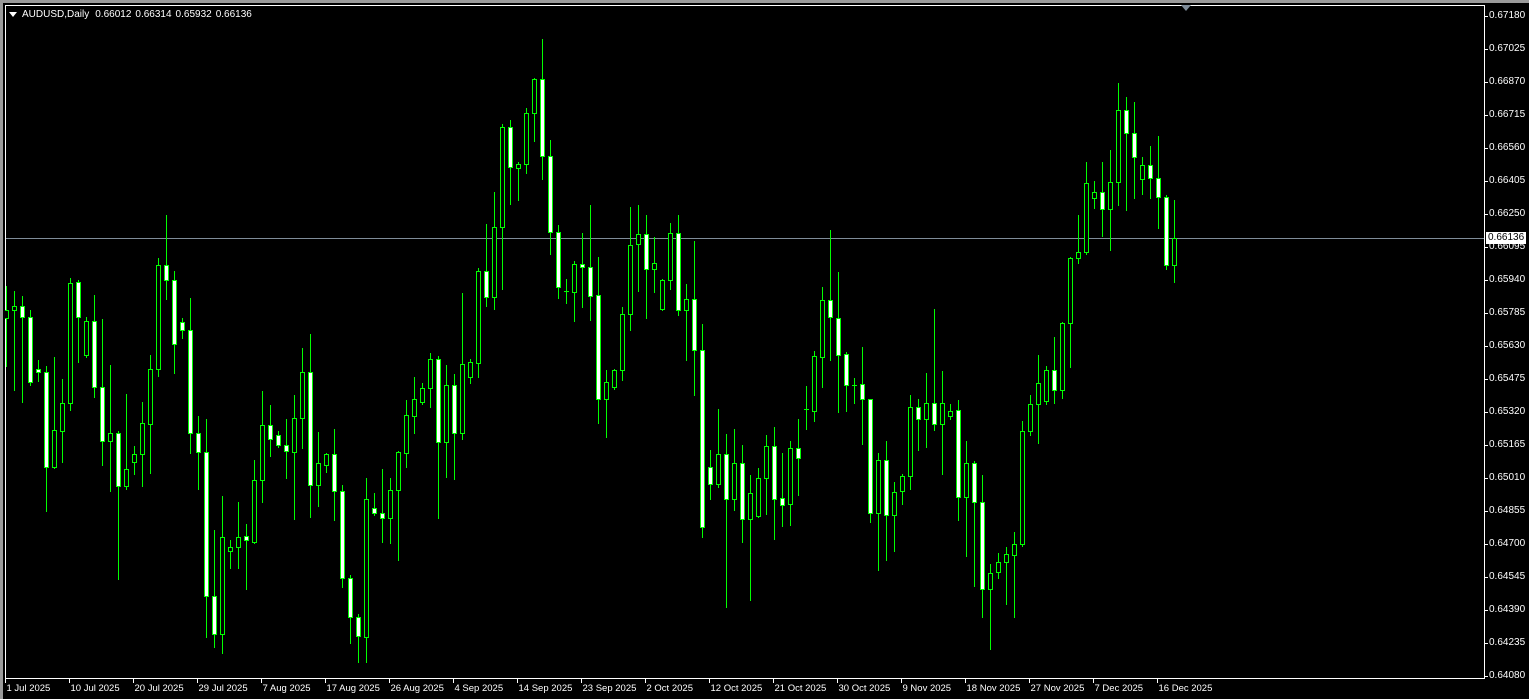  What do you see at coordinates (1507, 147) in the screenshot?
I see `price-tick-label: 0.66560` at bounding box center [1507, 147].